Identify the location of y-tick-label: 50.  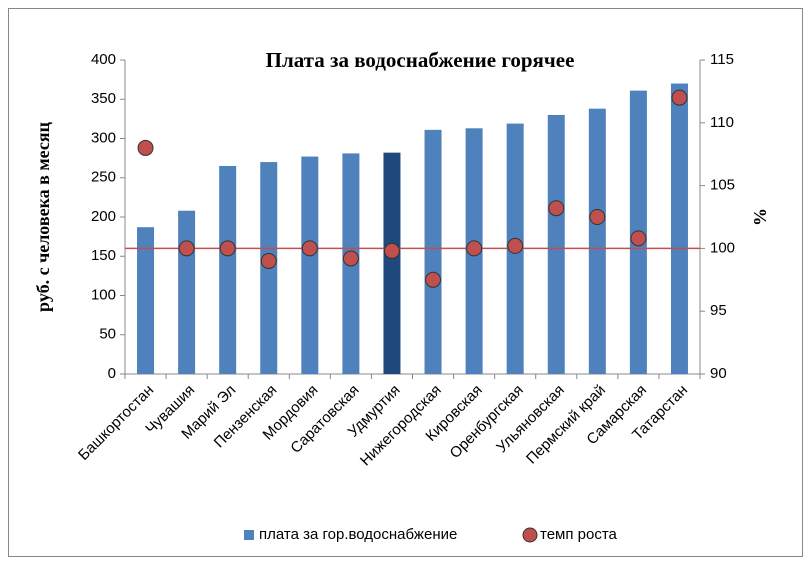
(107, 334).